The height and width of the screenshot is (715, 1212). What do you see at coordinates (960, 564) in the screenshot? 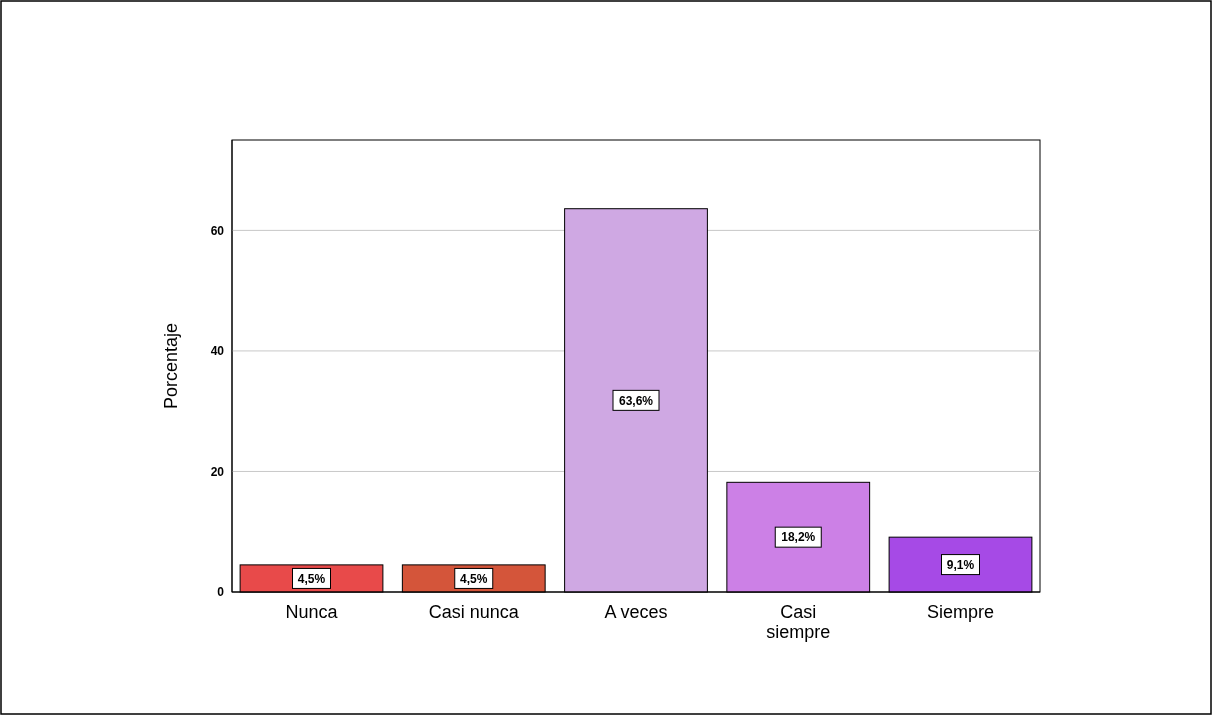
I see `data-label: 9,1%` at bounding box center [960, 564].